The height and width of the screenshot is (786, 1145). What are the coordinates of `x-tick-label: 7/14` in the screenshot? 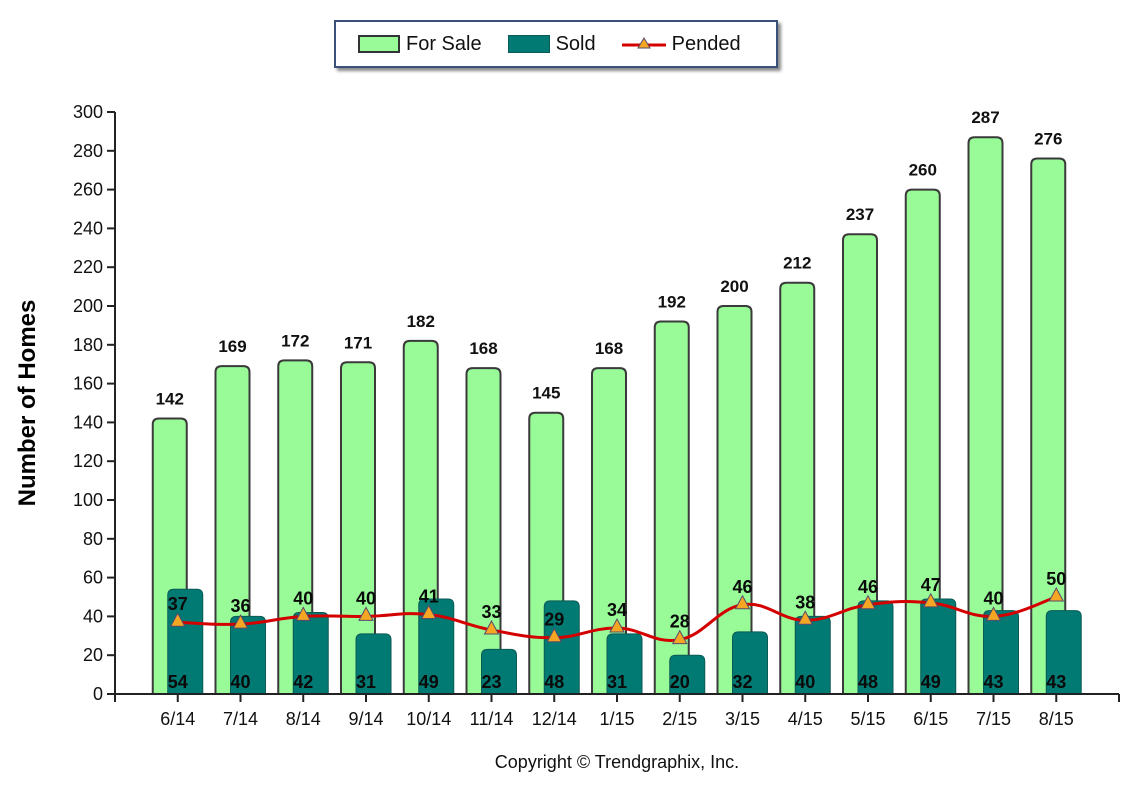 It's located at (240, 719).